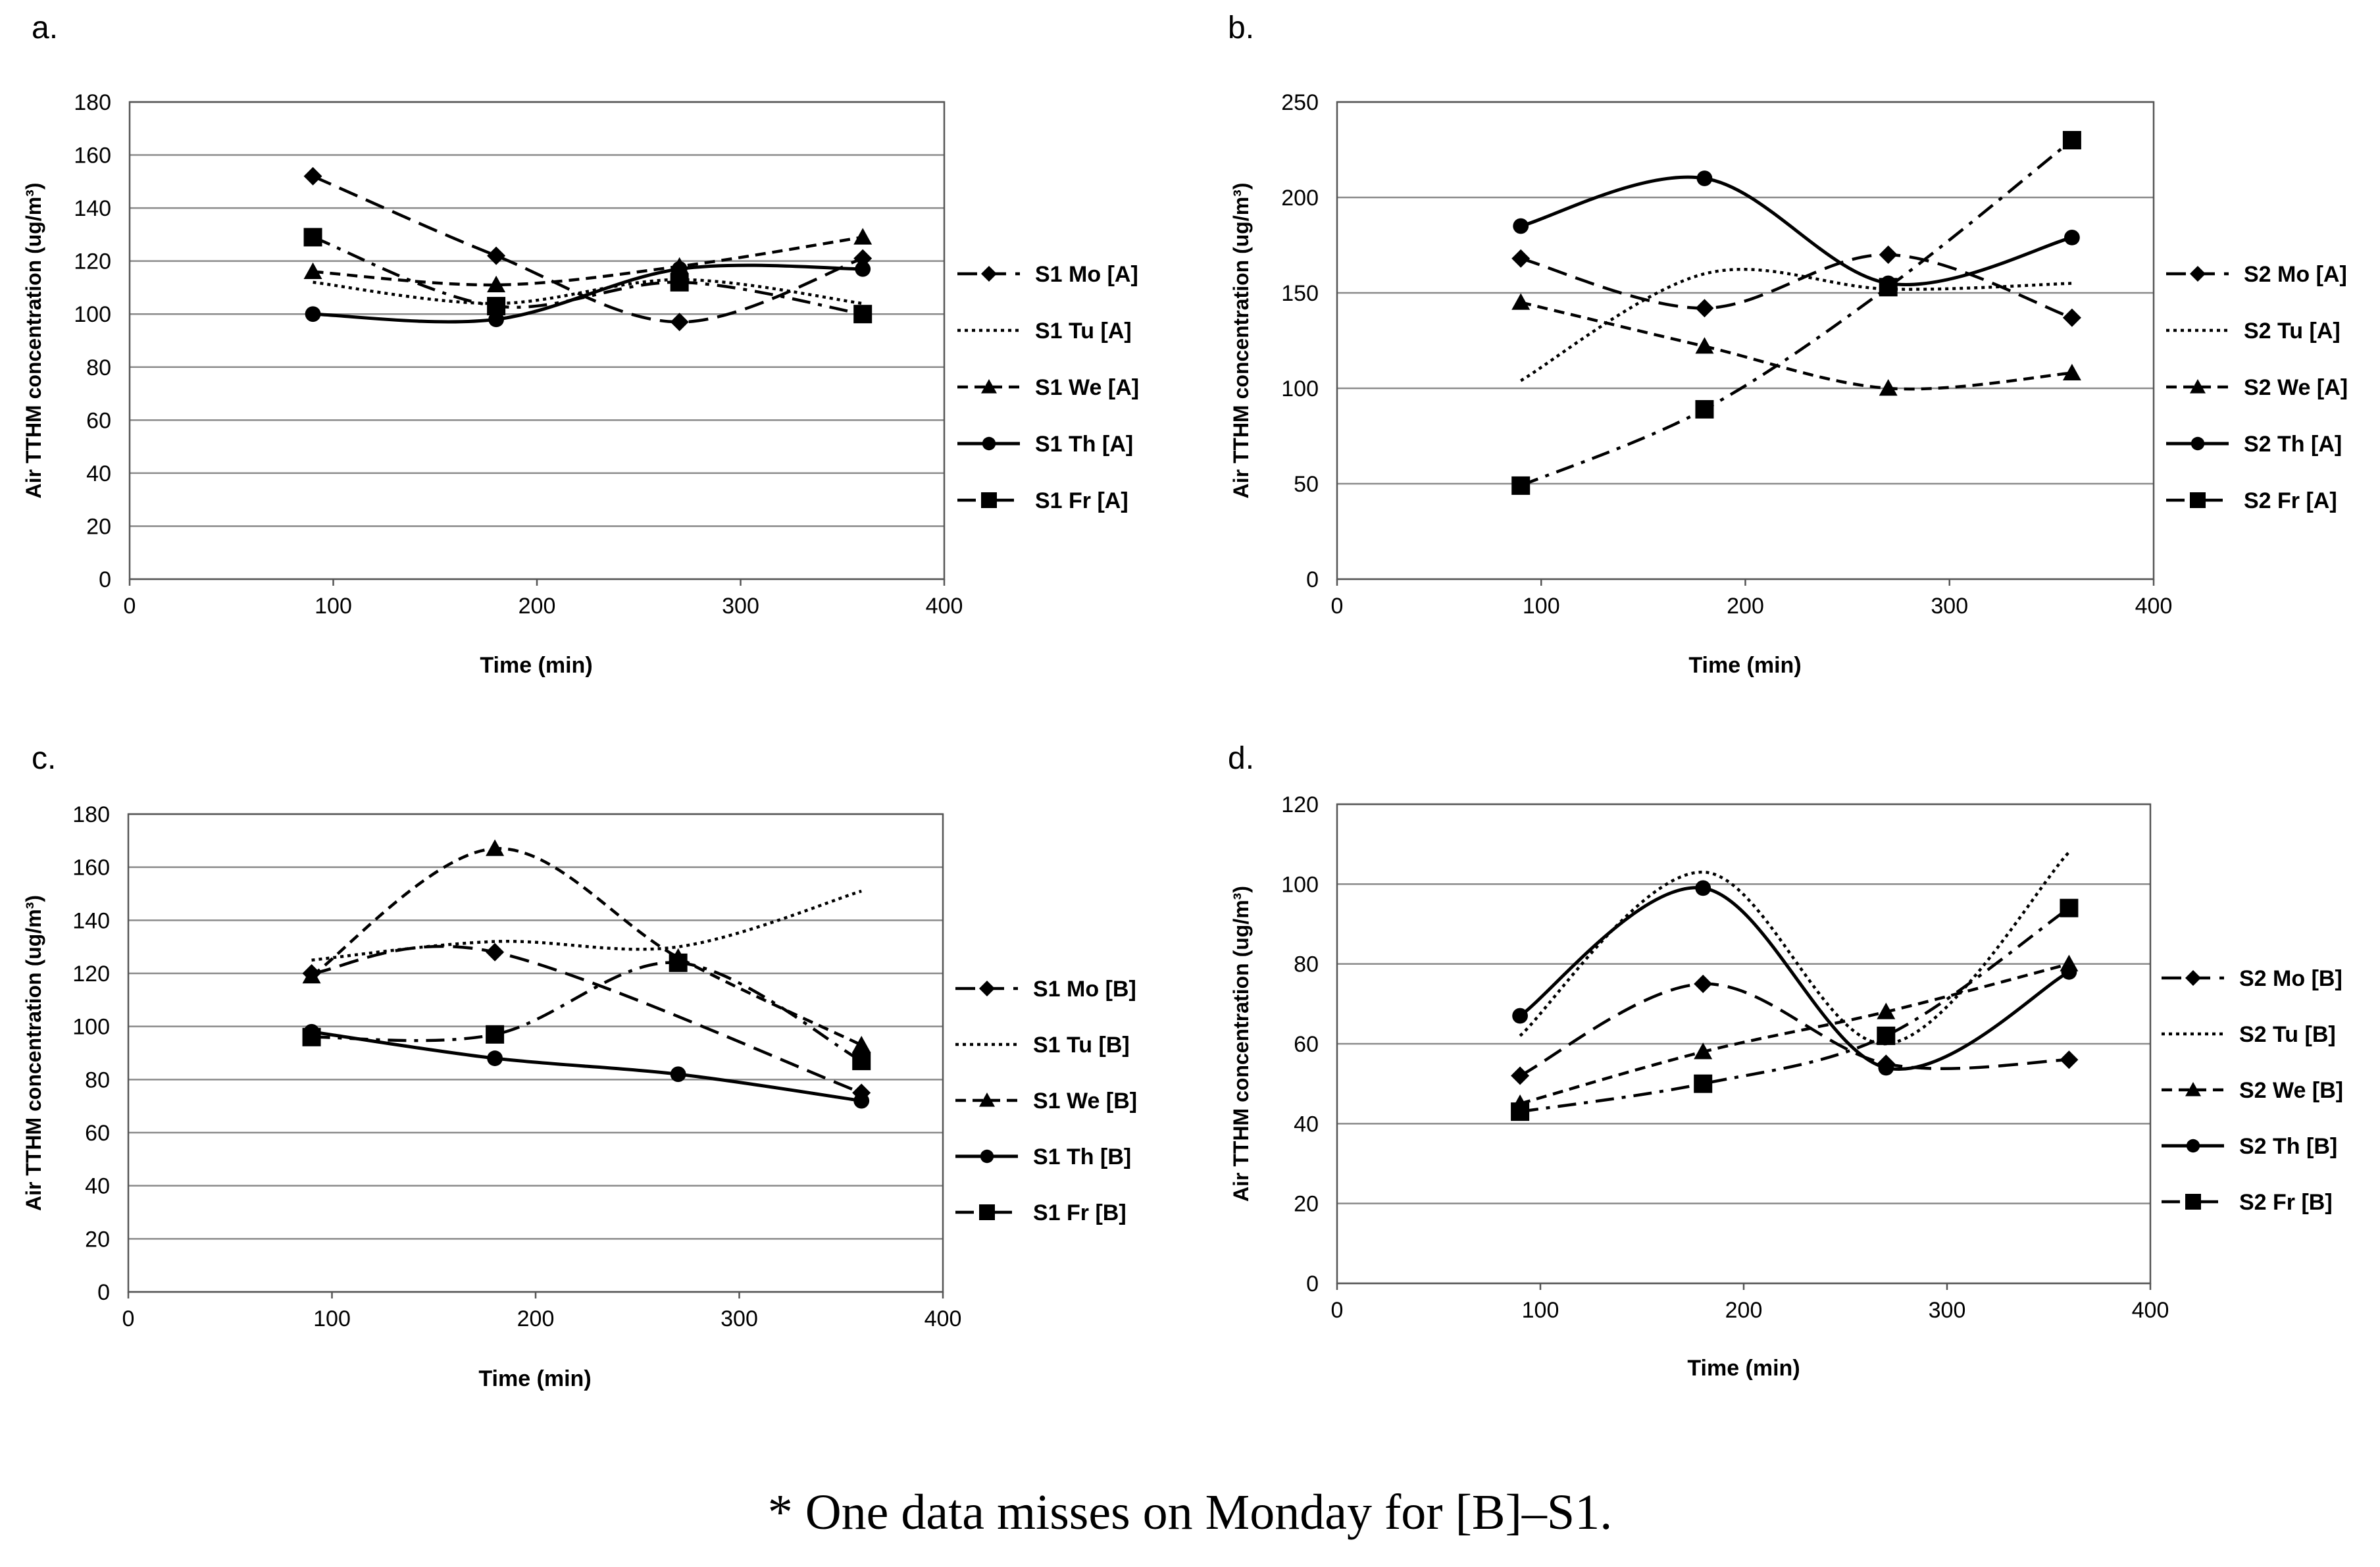  Describe the element at coordinates (2292, 331) in the screenshot. I see `legend-label: S2 Tu [A]` at that location.